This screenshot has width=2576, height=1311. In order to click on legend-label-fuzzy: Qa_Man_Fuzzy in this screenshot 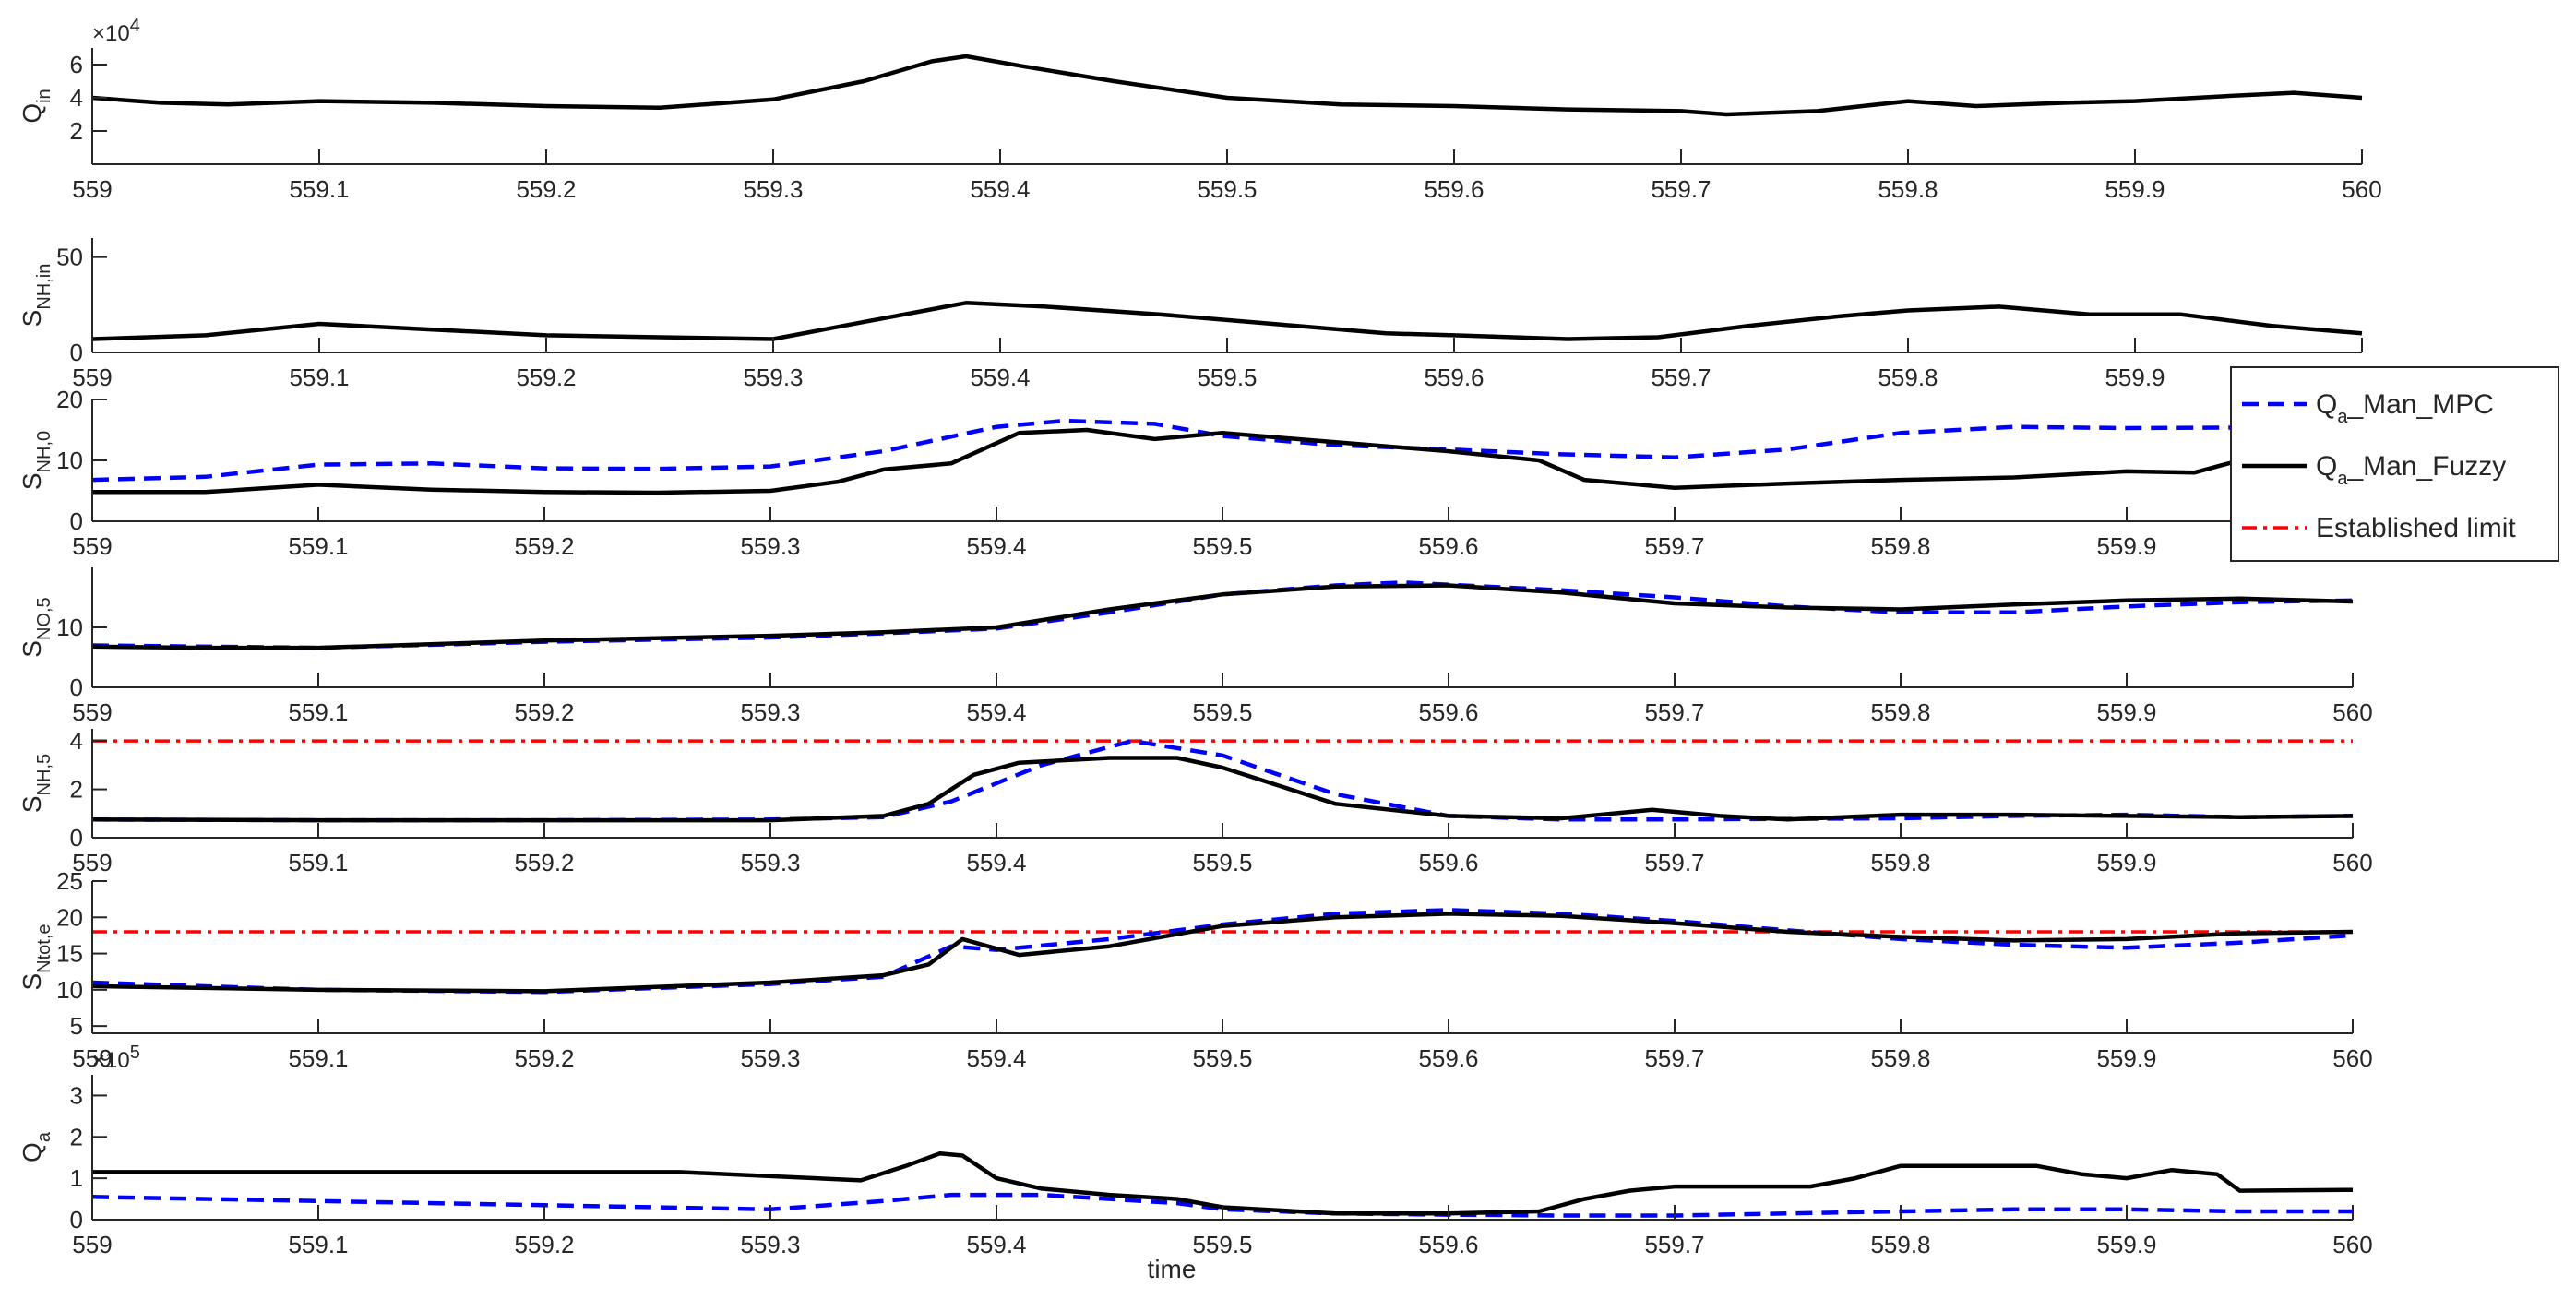, I will do `click(2411, 470)`.